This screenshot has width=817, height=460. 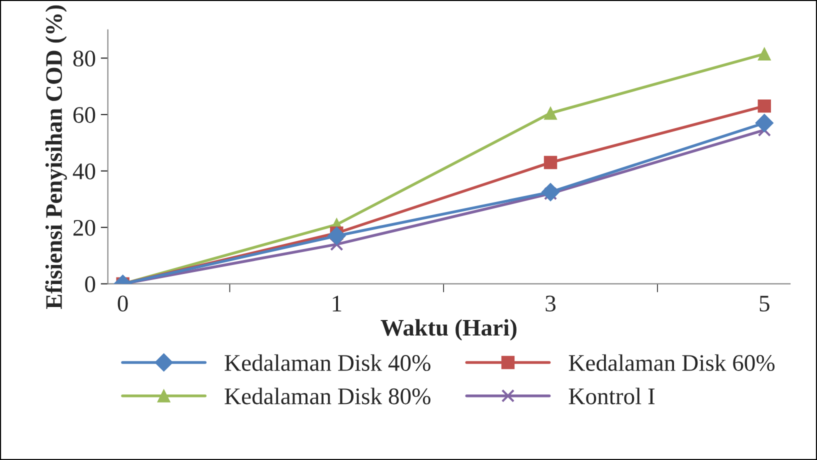 What do you see at coordinates (448, 330) in the screenshot?
I see `x-axis-title: Waktu (Hari)` at bounding box center [448, 330].